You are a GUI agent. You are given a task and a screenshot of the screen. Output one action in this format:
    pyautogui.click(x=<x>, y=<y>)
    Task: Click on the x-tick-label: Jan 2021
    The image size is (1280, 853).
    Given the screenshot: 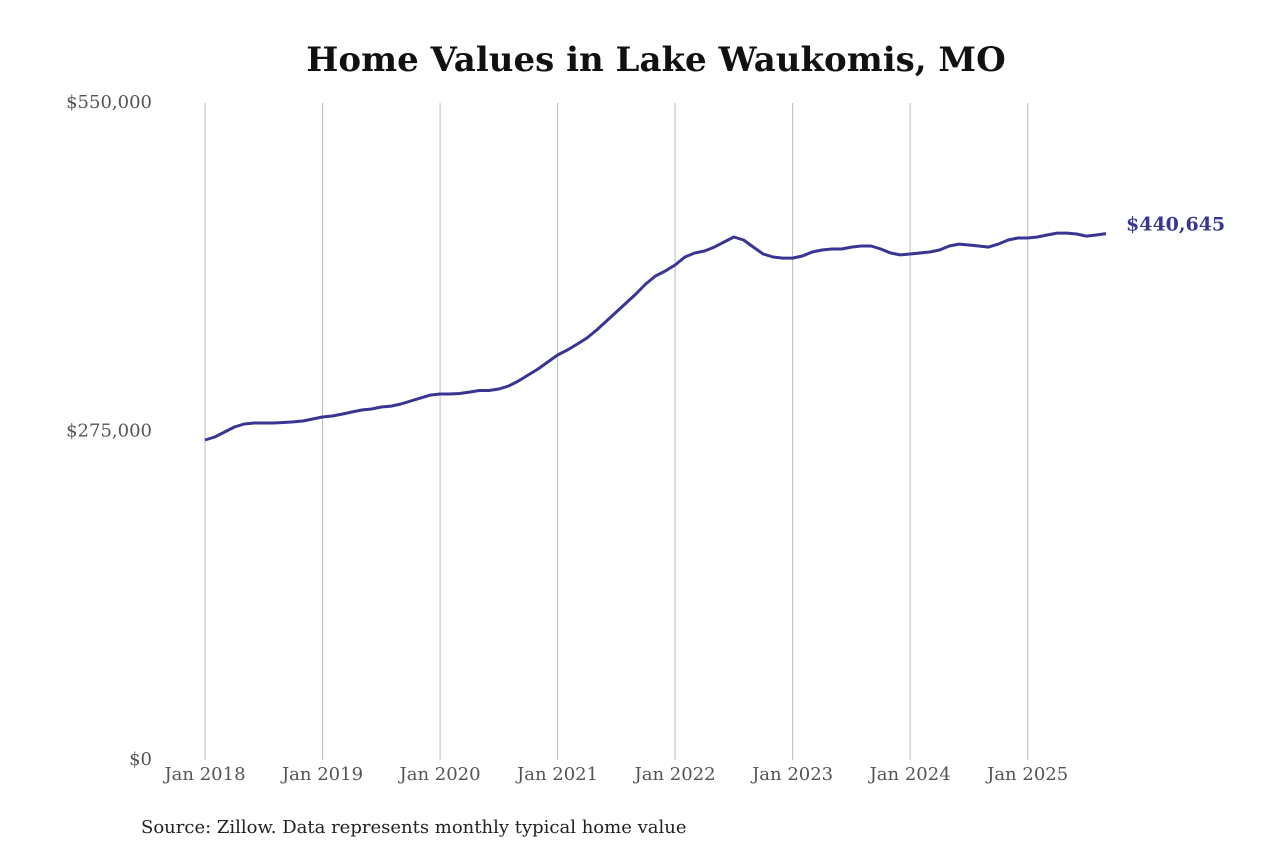 What is the action you would take?
    pyautogui.click(x=556, y=774)
    